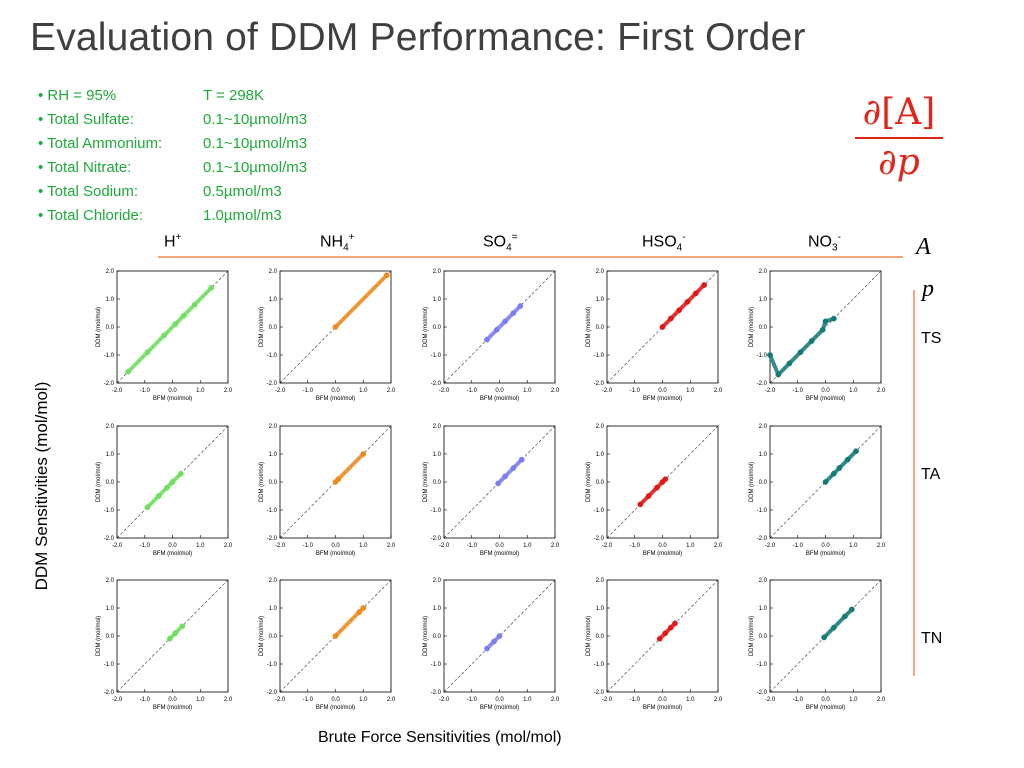 The width and height of the screenshot is (1024, 768). What do you see at coordinates (514, 237) in the screenshot?
I see `species-charge: =` at bounding box center [514, 237].